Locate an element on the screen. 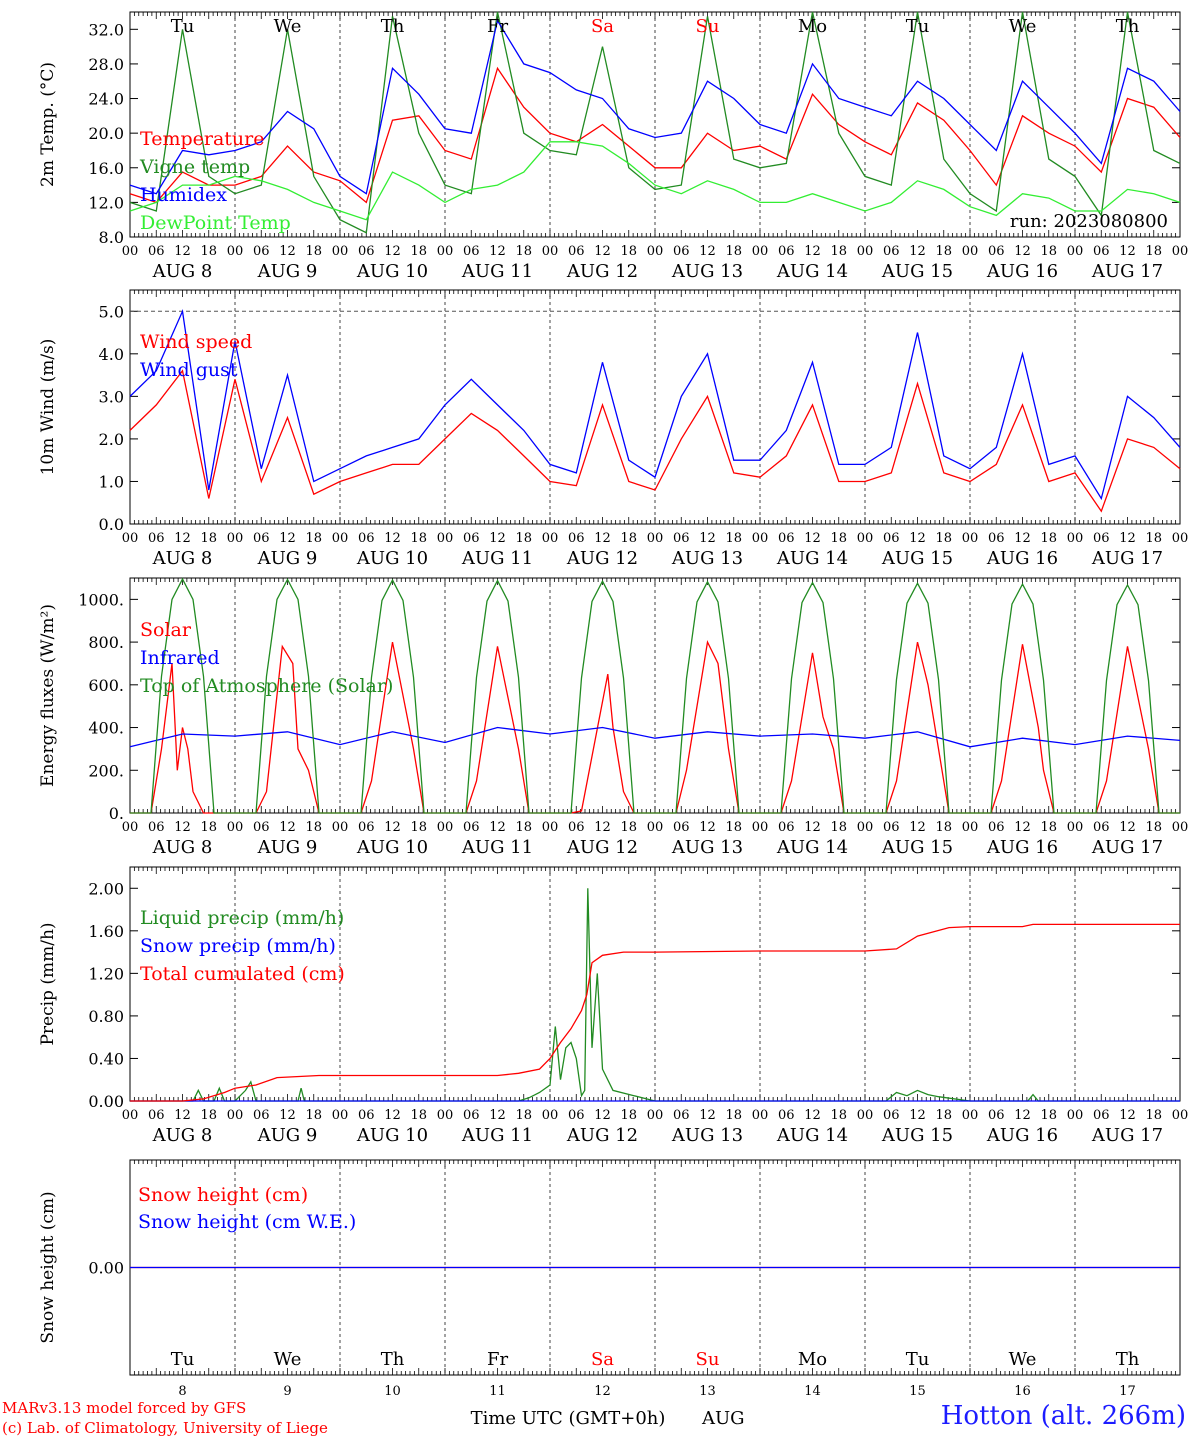 The image size is (1194, 1440). date-label: AUG 13 is located at coordinates (707, 847).